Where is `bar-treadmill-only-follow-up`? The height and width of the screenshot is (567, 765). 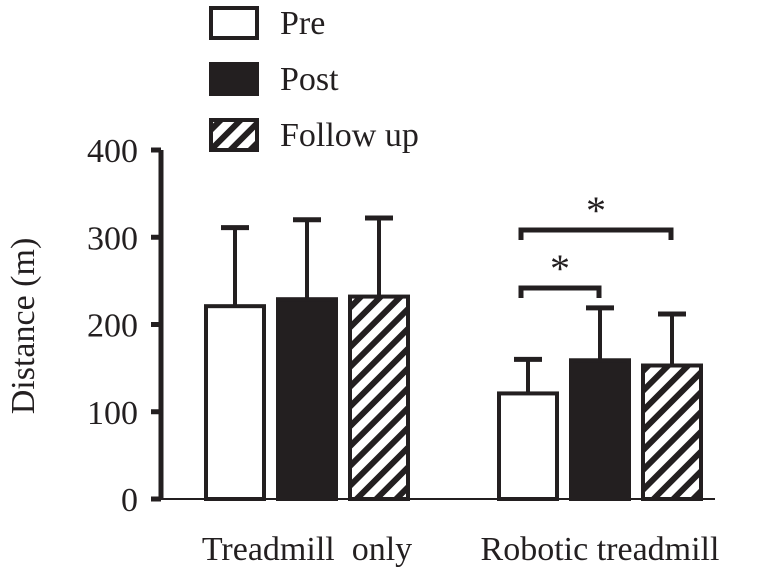
bar-treadmill-only-follow-up is located at coordinates (379, 397).